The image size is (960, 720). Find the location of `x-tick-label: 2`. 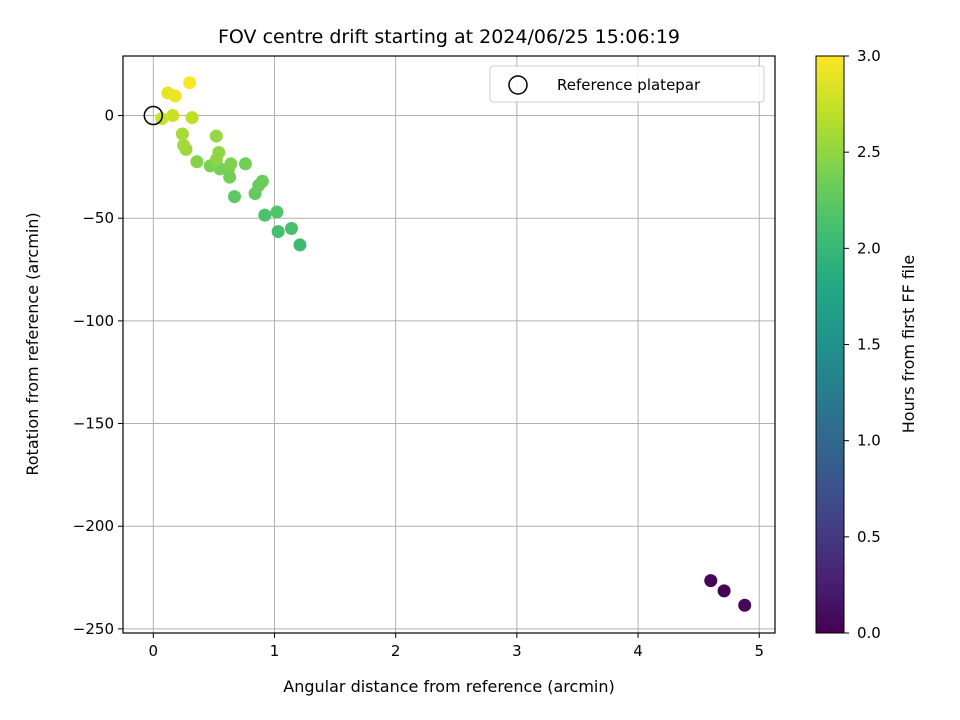

x-tick-label: 2 is located at coordinates (396, 651).